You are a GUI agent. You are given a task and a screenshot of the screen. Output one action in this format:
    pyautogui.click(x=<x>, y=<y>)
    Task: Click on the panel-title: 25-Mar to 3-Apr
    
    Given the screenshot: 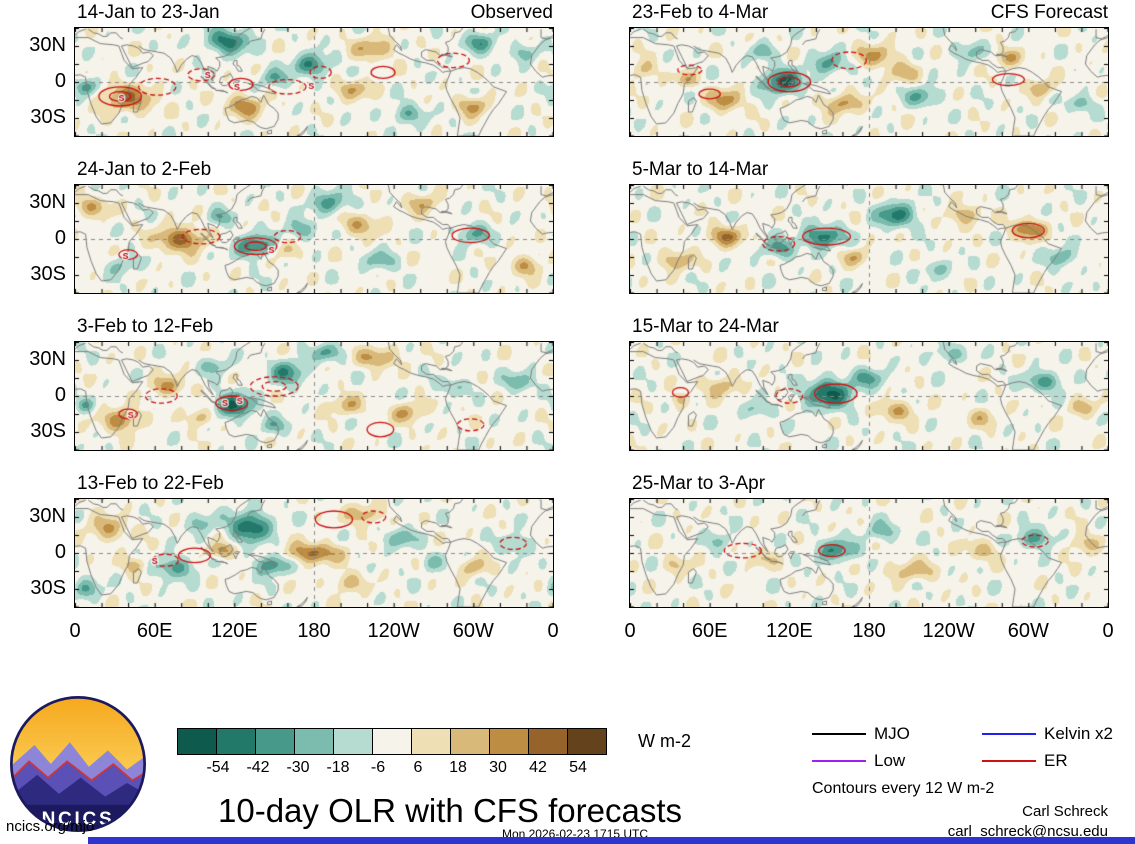 What is the action you would take?
    pyautogui.click(x=699, y=483)
    